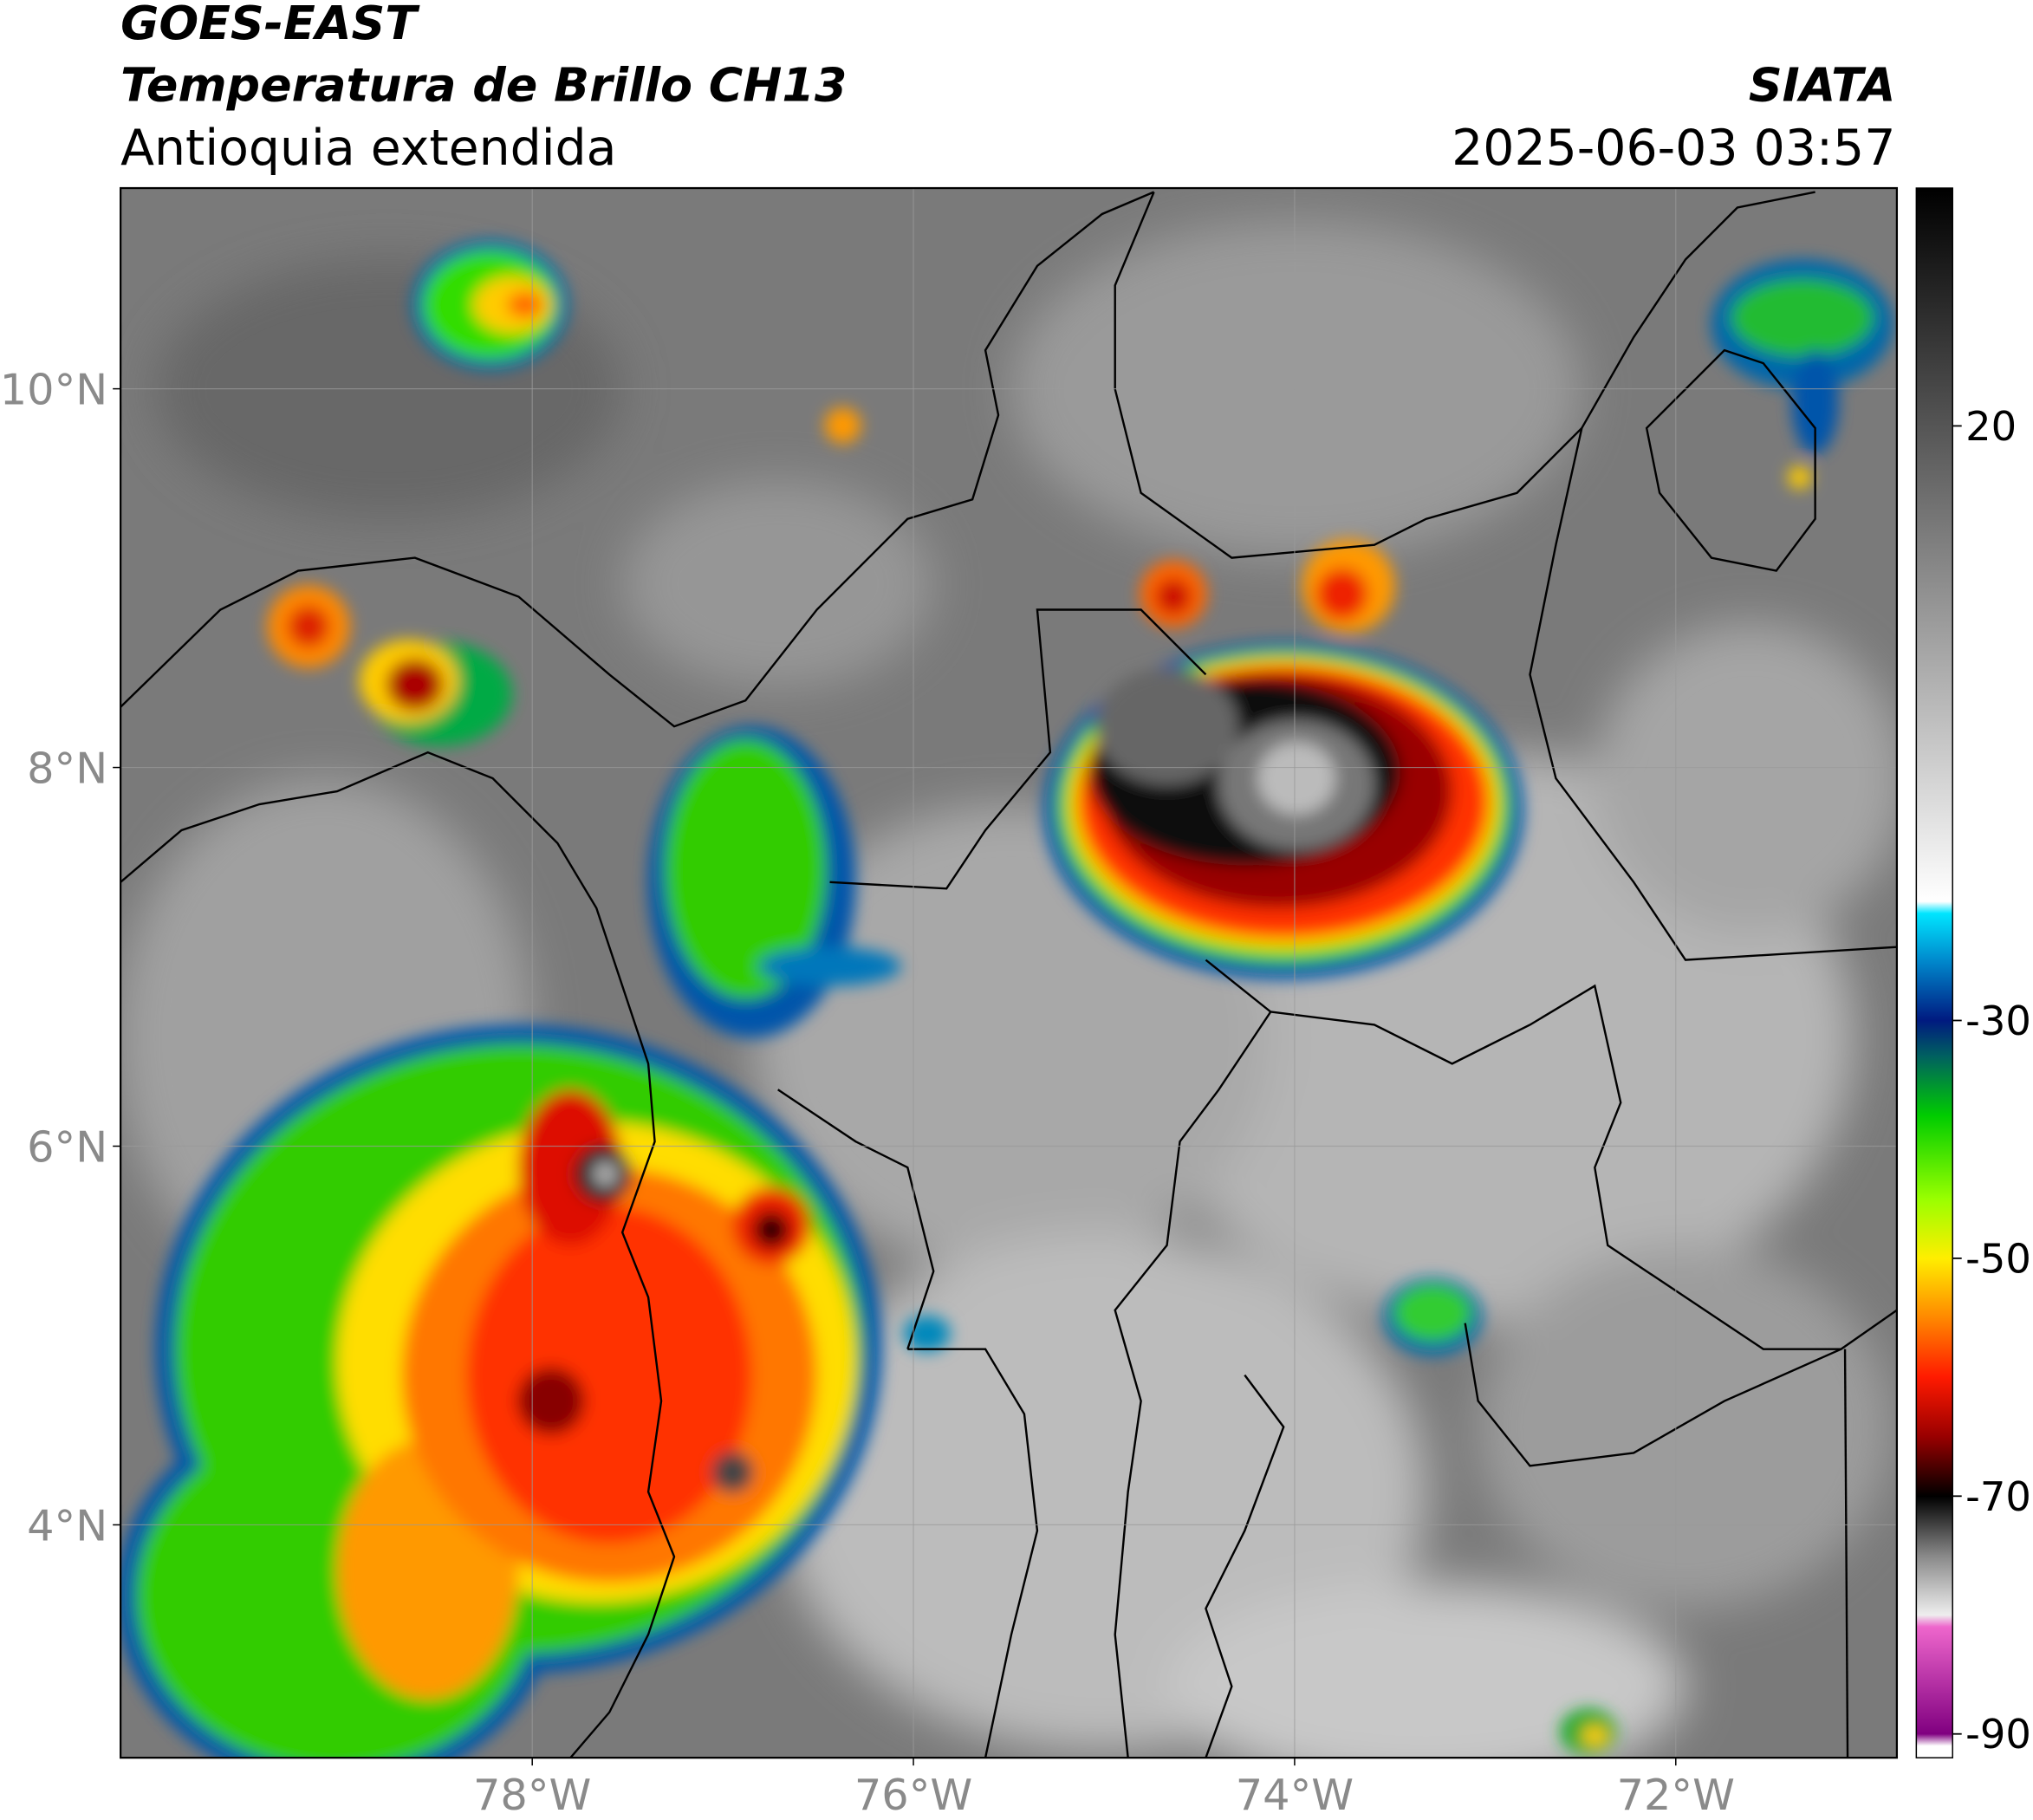 Image resolution: width=2033 pixels, height=1820 pixels. Describe the element at coordinates (1822, 85) in the screenshot. I see `source: SIATA` at that location.